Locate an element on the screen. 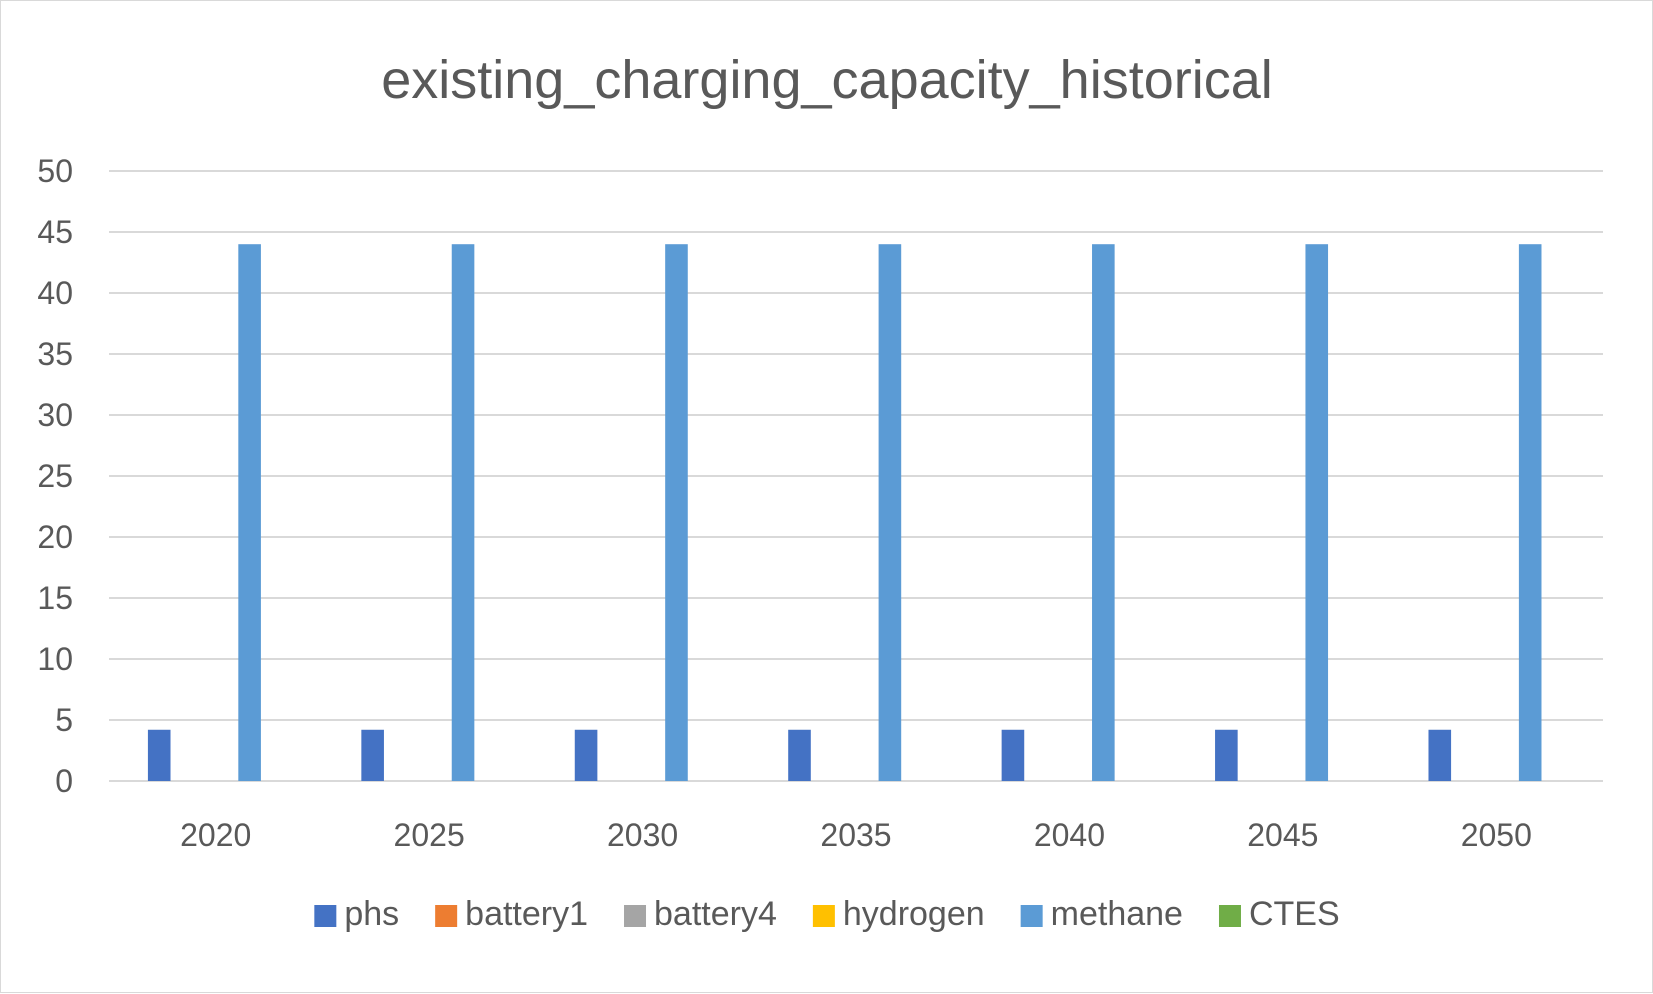 Image resolution: width=1653 pixels, height=994 pixels. y-tick-label: 20 is located at coordinates (55, 537).